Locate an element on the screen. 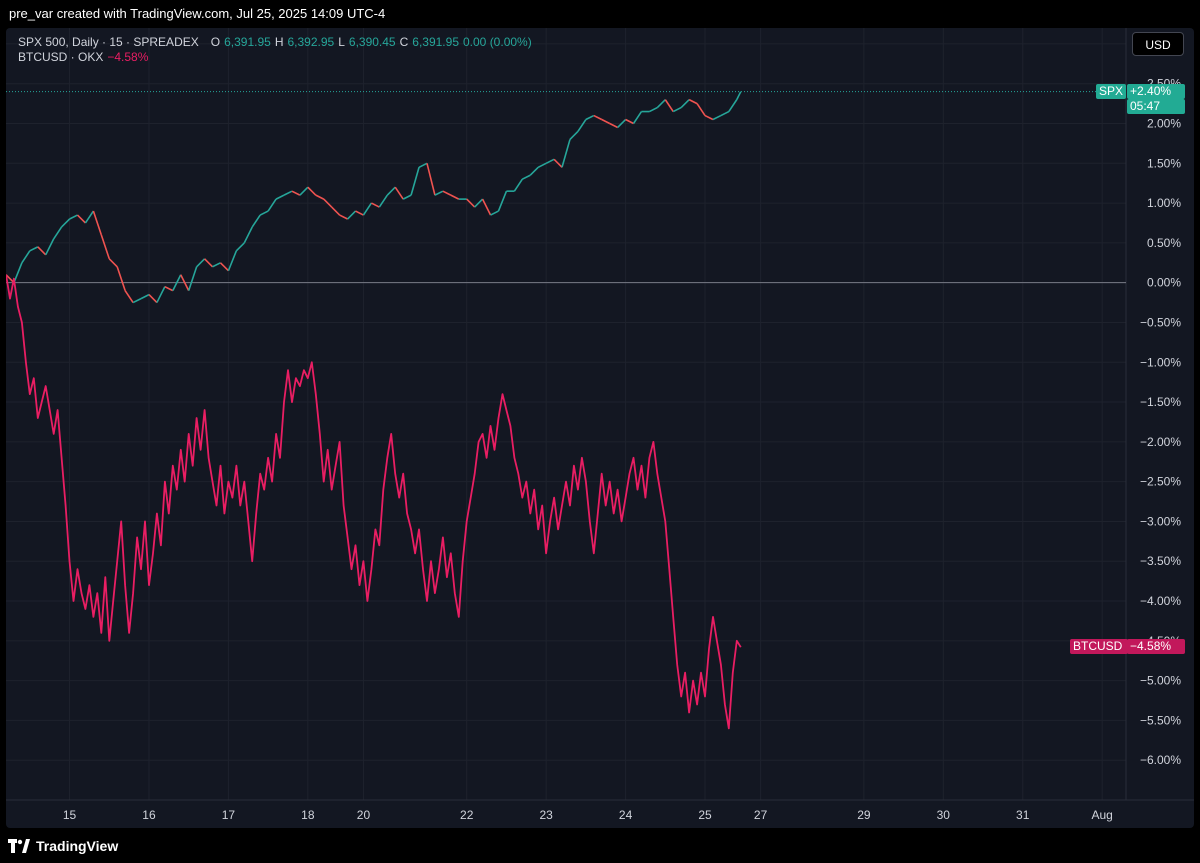  legend-spx-change: 0.00 (0.00%) is located at coordinates (497, 42).